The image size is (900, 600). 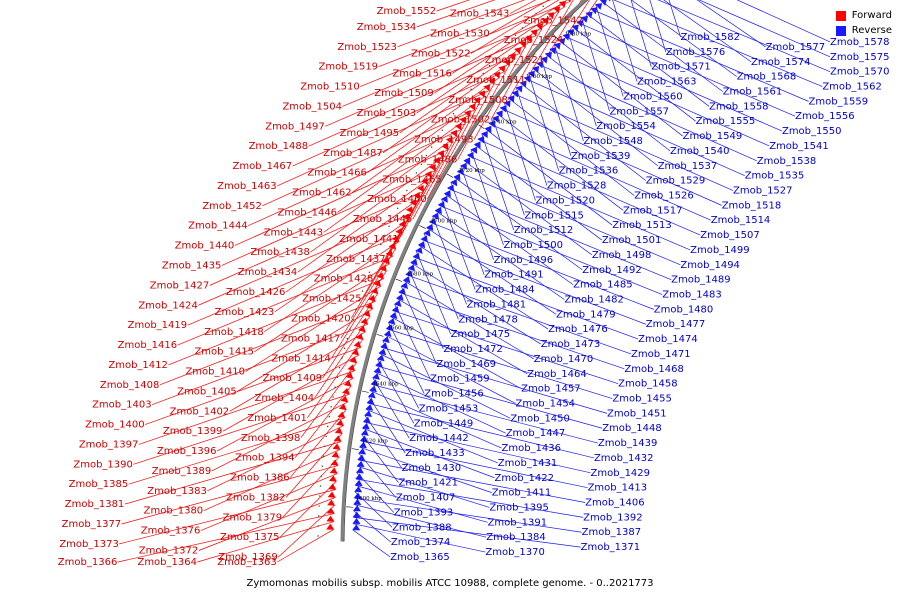 What do you see at coordinates (404, 93) in the screenshot?
I see `forward-gene-label: Zmob_1509` at bounding box center [404, 93].